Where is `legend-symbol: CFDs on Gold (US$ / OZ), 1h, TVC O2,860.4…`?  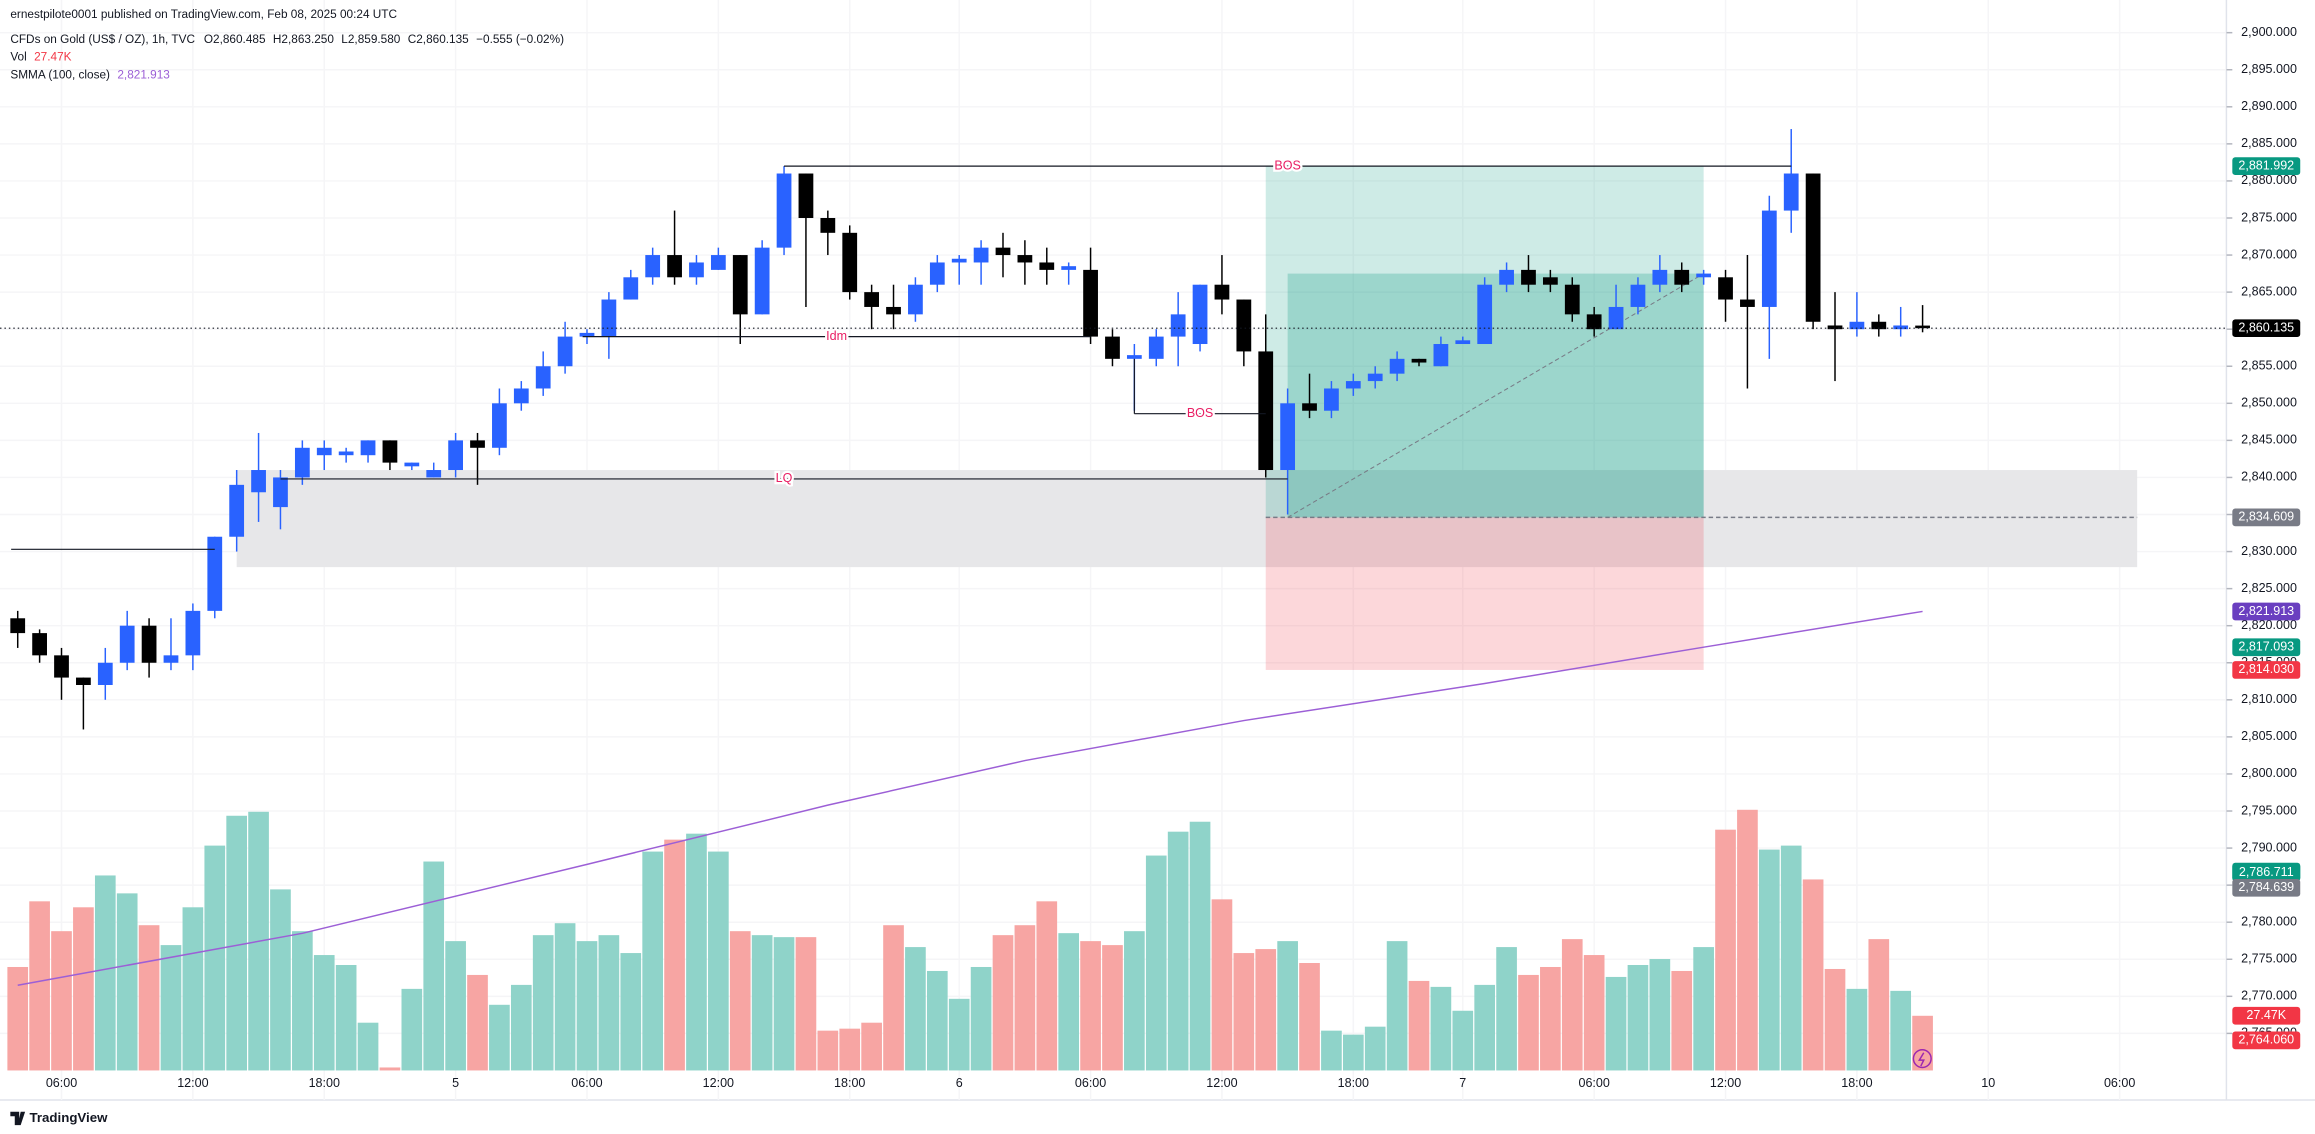
legend-symbol: CFDs on Gold (US$ / OZ), 1h, TVC O2,860.4… is located at coordinates (287, 39).